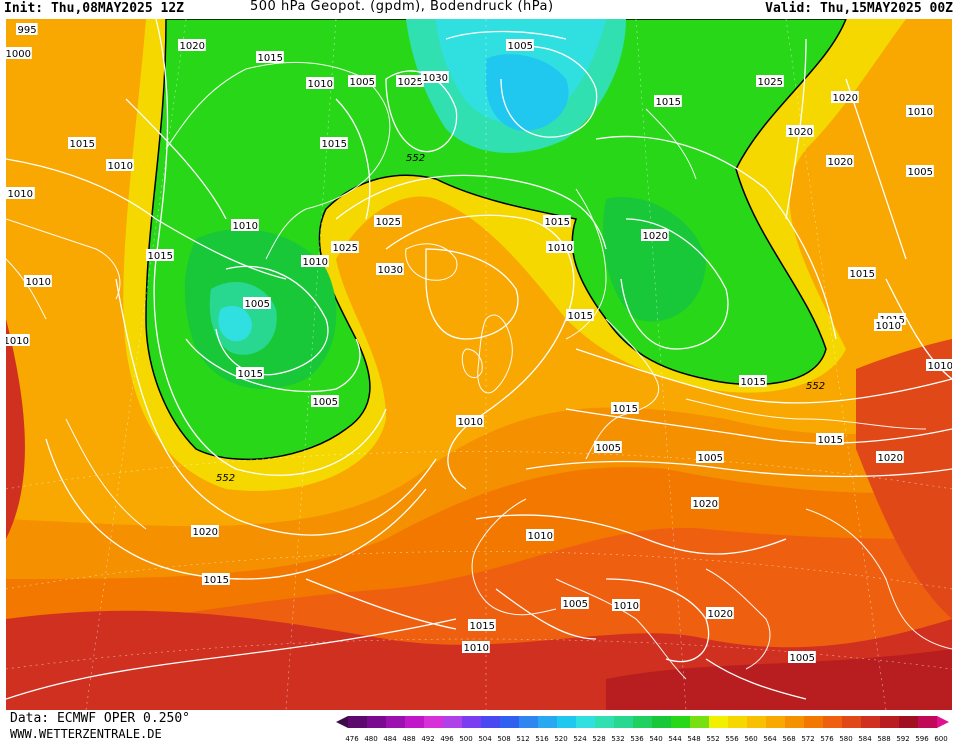 This screenshot has width=959, height=743. I want to click on colorbar-tick-label: 552, so click(713, 739).